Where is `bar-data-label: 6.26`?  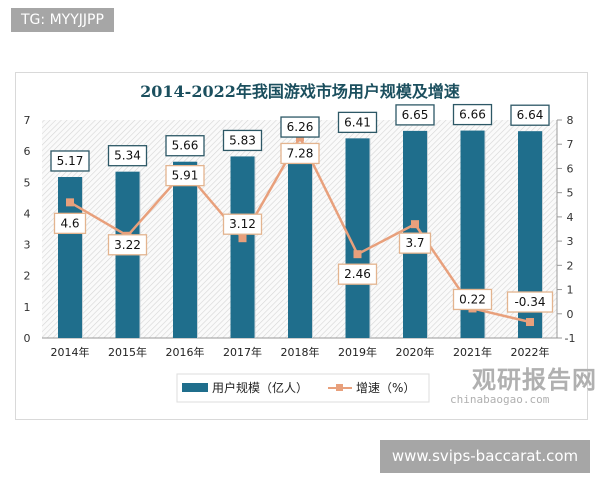 bar-data-label: 6.26 is located at coordinates (300, 127).